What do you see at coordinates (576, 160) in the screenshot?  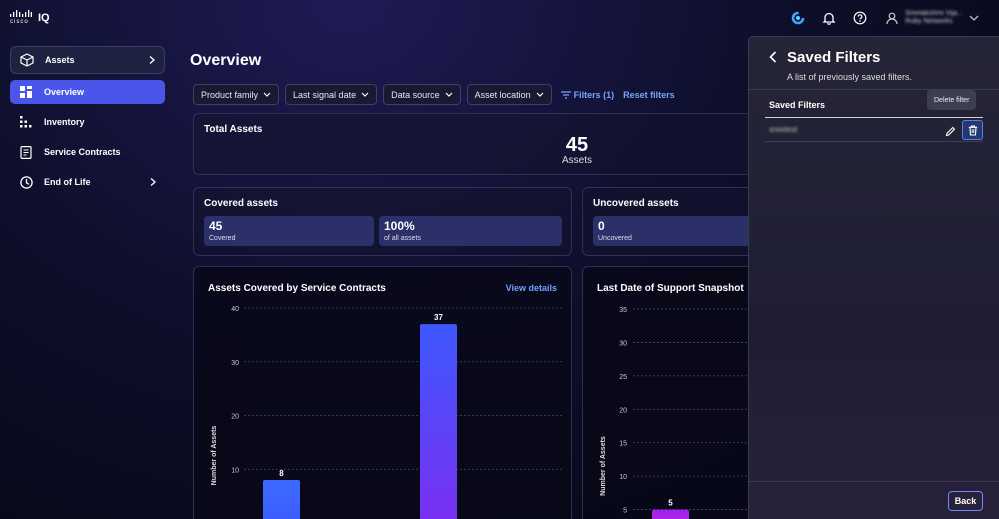 I see `total-assets-label: Assets` at bounding box center [576, 160].